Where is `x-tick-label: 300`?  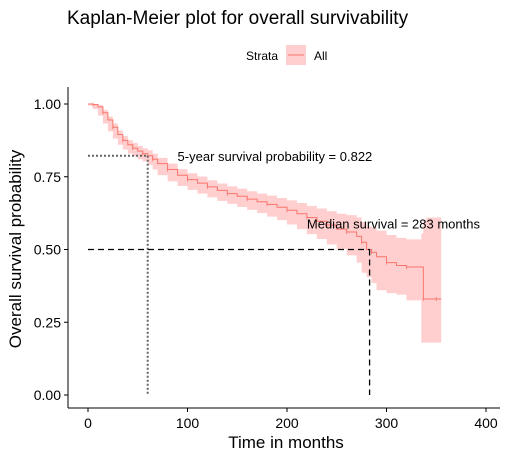
x-tick-label: 300 is located at coordinates (387, 423).